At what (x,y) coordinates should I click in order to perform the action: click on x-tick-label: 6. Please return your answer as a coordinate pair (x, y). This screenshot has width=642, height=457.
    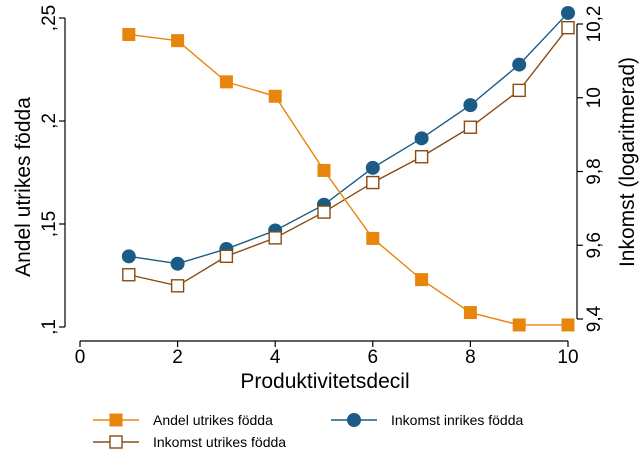
    Looking at the image, I should click on (373, 357).